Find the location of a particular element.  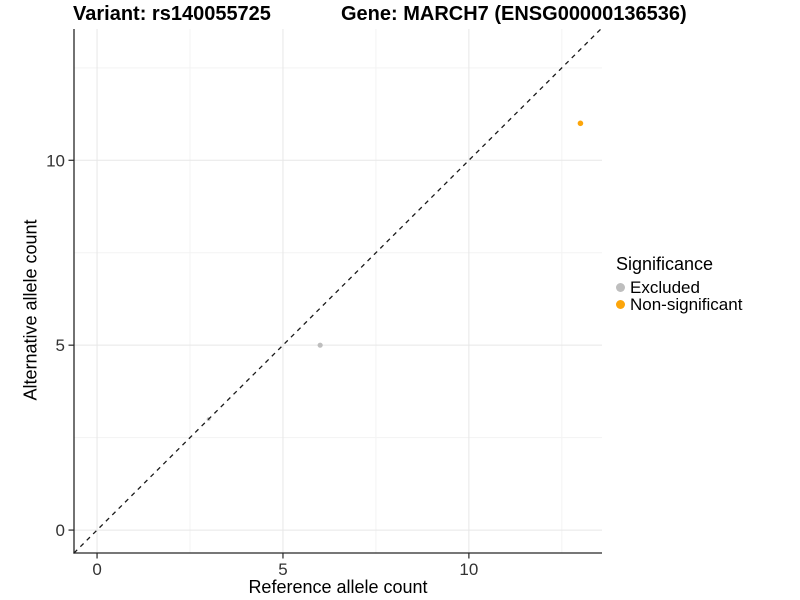

legend-item-non-significant: Non-significant is located at coordinates (679, 304).